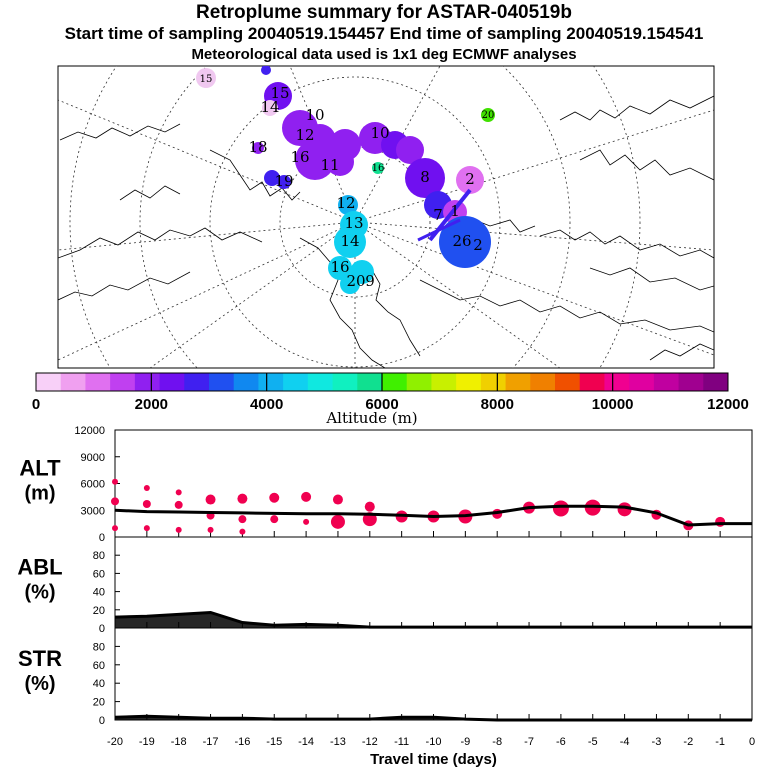  Describe the element at coordinates (370, 281) in the screenshot. I see `map-day-label: 9` at that location.